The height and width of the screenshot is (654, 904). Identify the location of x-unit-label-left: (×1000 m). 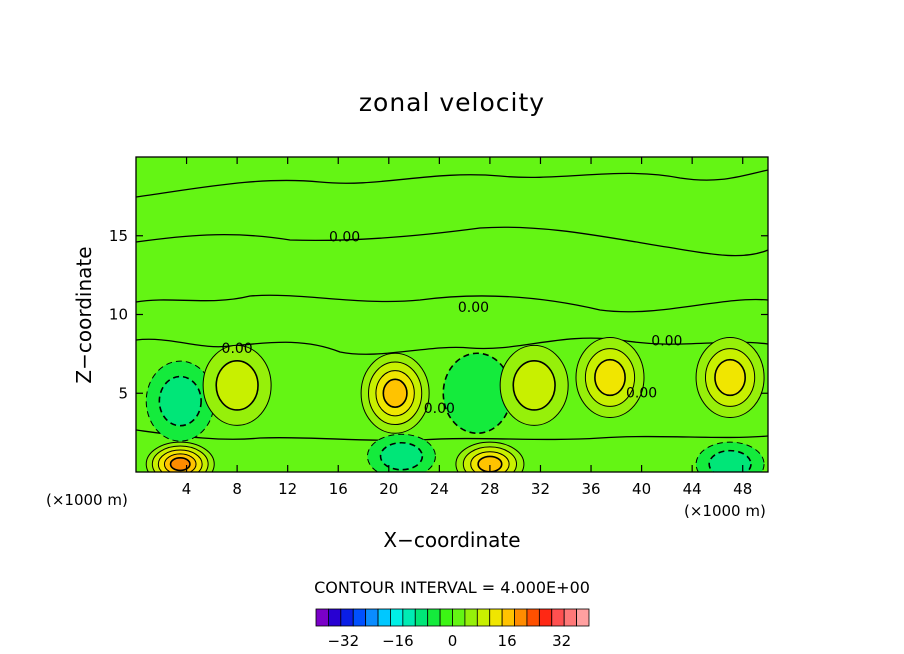
(87, 500).